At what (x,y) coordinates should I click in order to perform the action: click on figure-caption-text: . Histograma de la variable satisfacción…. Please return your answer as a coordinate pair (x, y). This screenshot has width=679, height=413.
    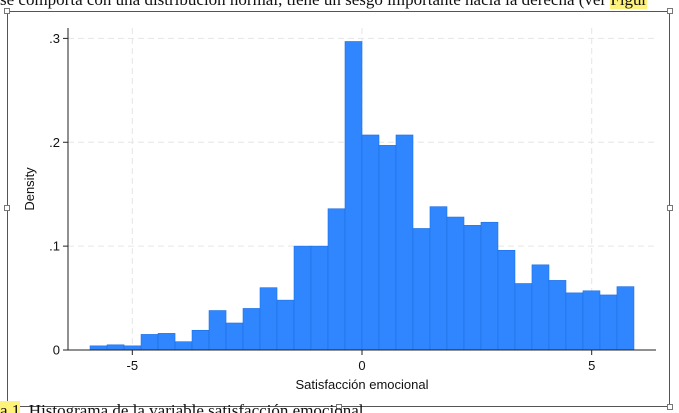
    Looking at the image, I should click on (192, 407).